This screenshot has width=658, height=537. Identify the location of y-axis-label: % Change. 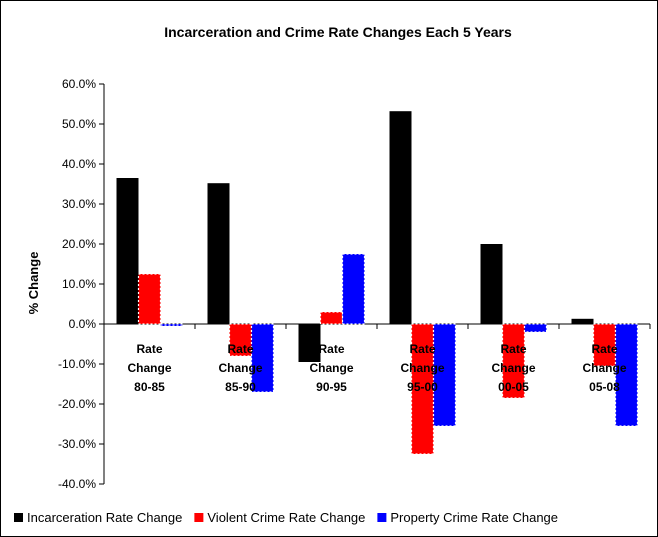
(33, 283).